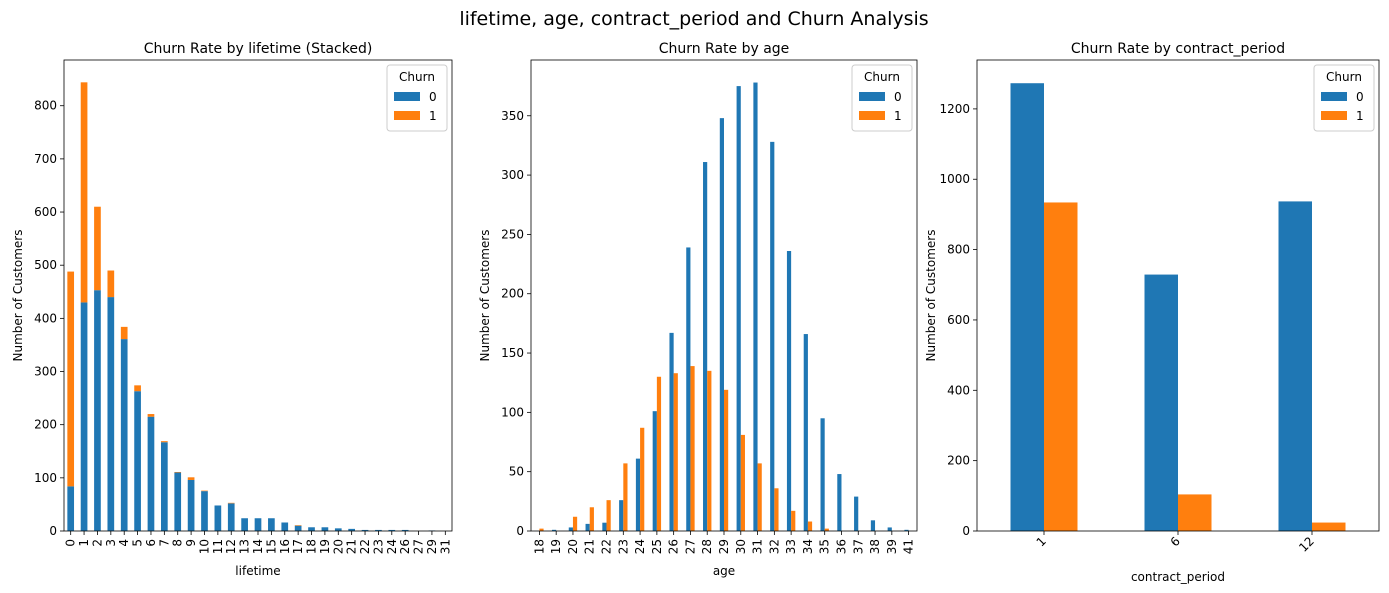  I want to click on x-tick-label: 18, so click(312, 546).